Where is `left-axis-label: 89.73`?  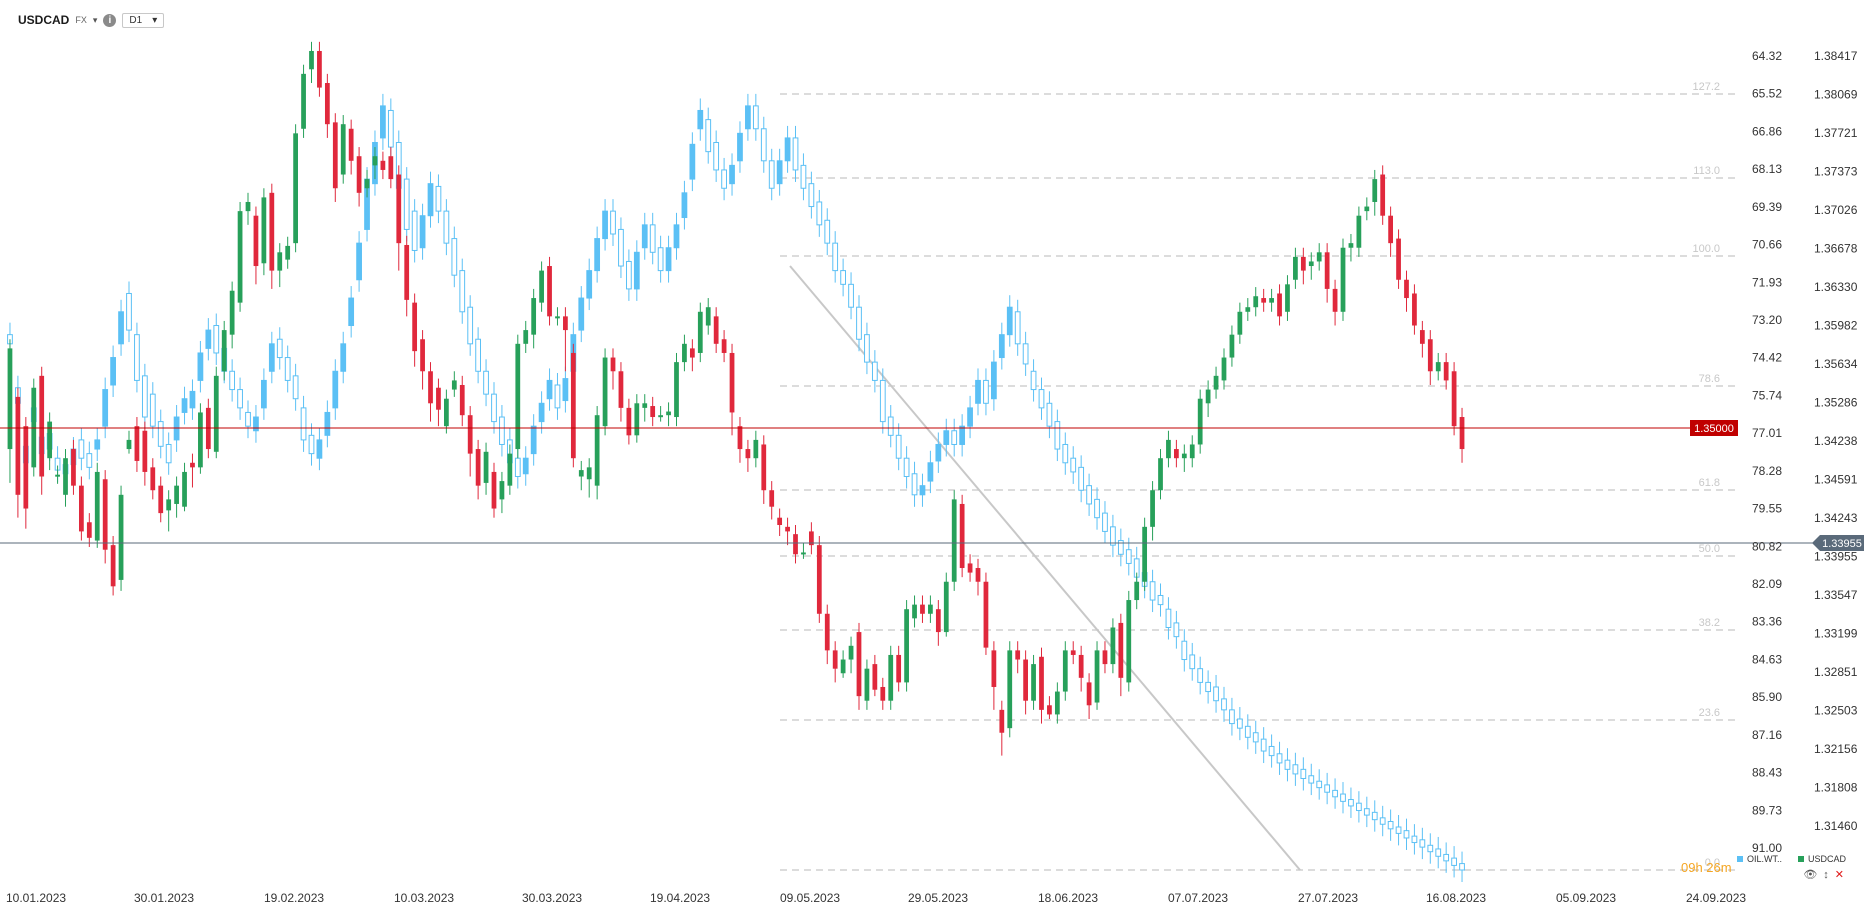
left-axis-label: 89.73 is located at coordinates (1767, 810).